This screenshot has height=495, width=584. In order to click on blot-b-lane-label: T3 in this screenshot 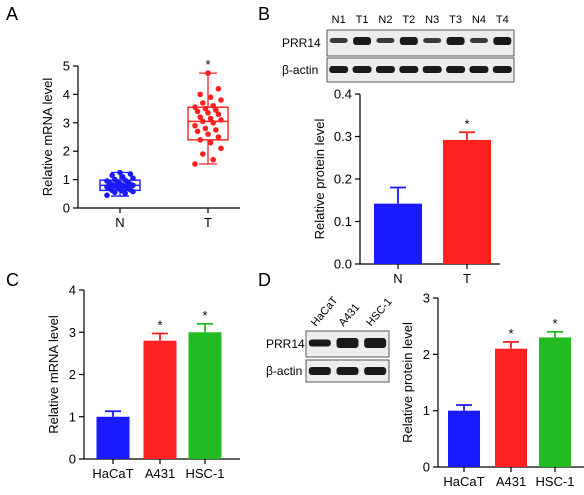, I will do `click(455, 20)`.